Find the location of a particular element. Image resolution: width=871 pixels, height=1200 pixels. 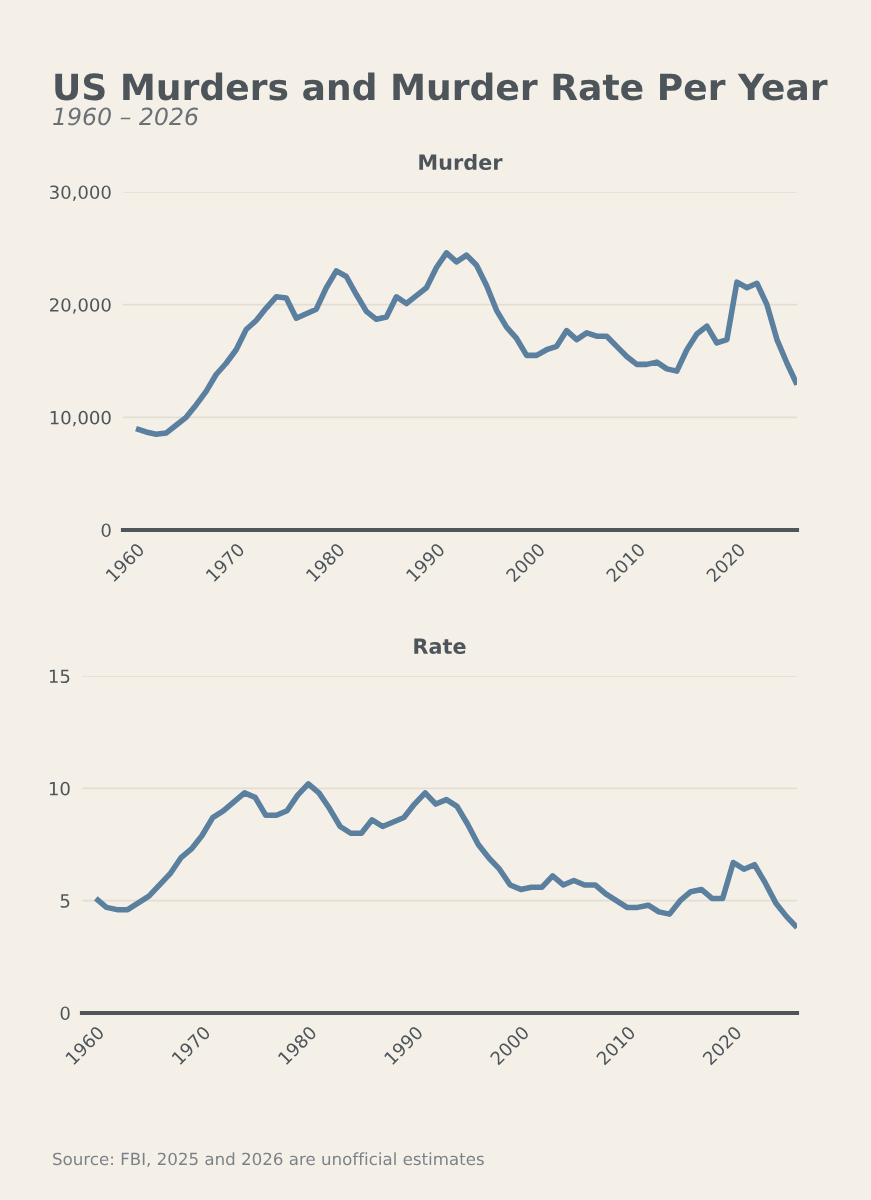

source-note: Source: FBI, 2025 and 2026 are unofficial estimates is located at coordinates (268, 1159).